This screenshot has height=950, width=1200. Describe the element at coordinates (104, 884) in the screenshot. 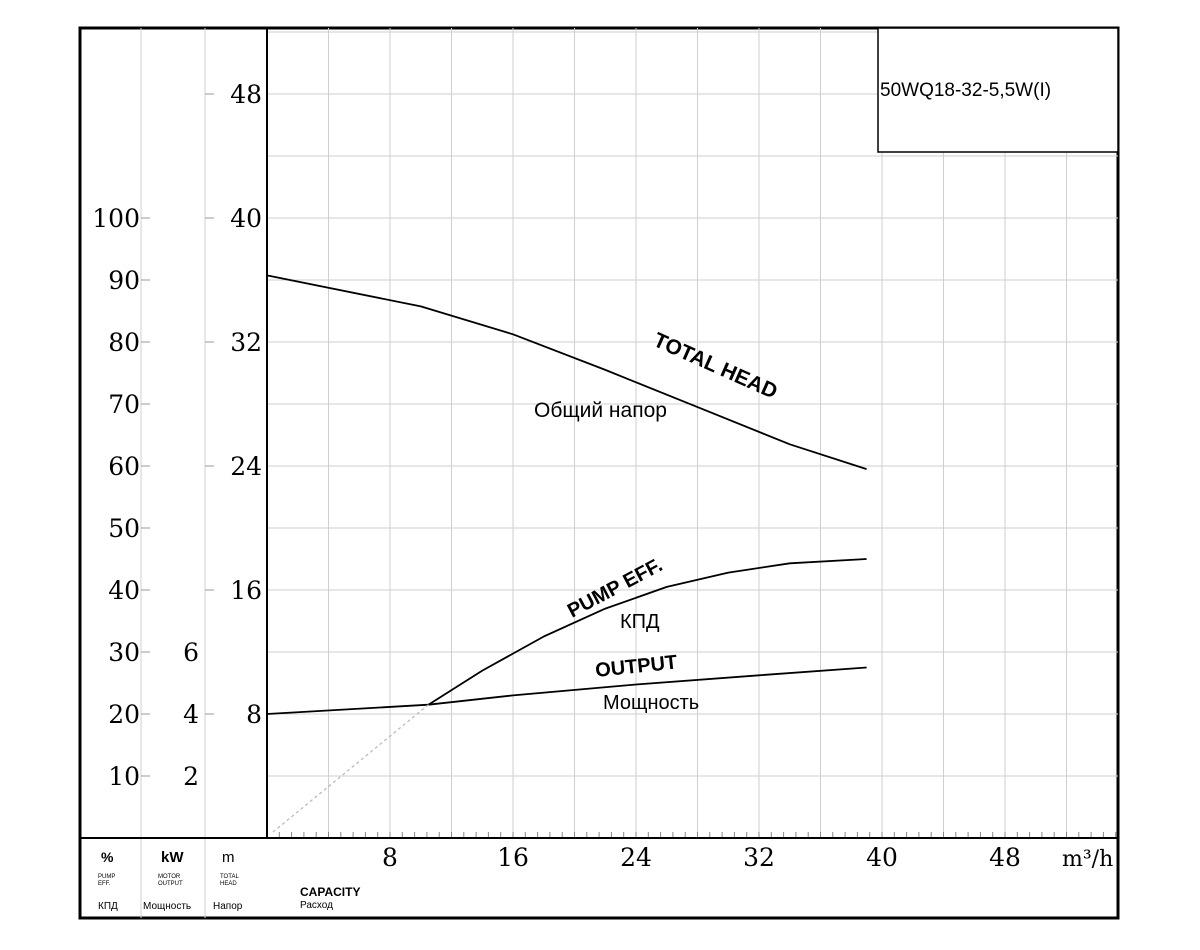

I see `eff-header-line2: EFF.` at that location.